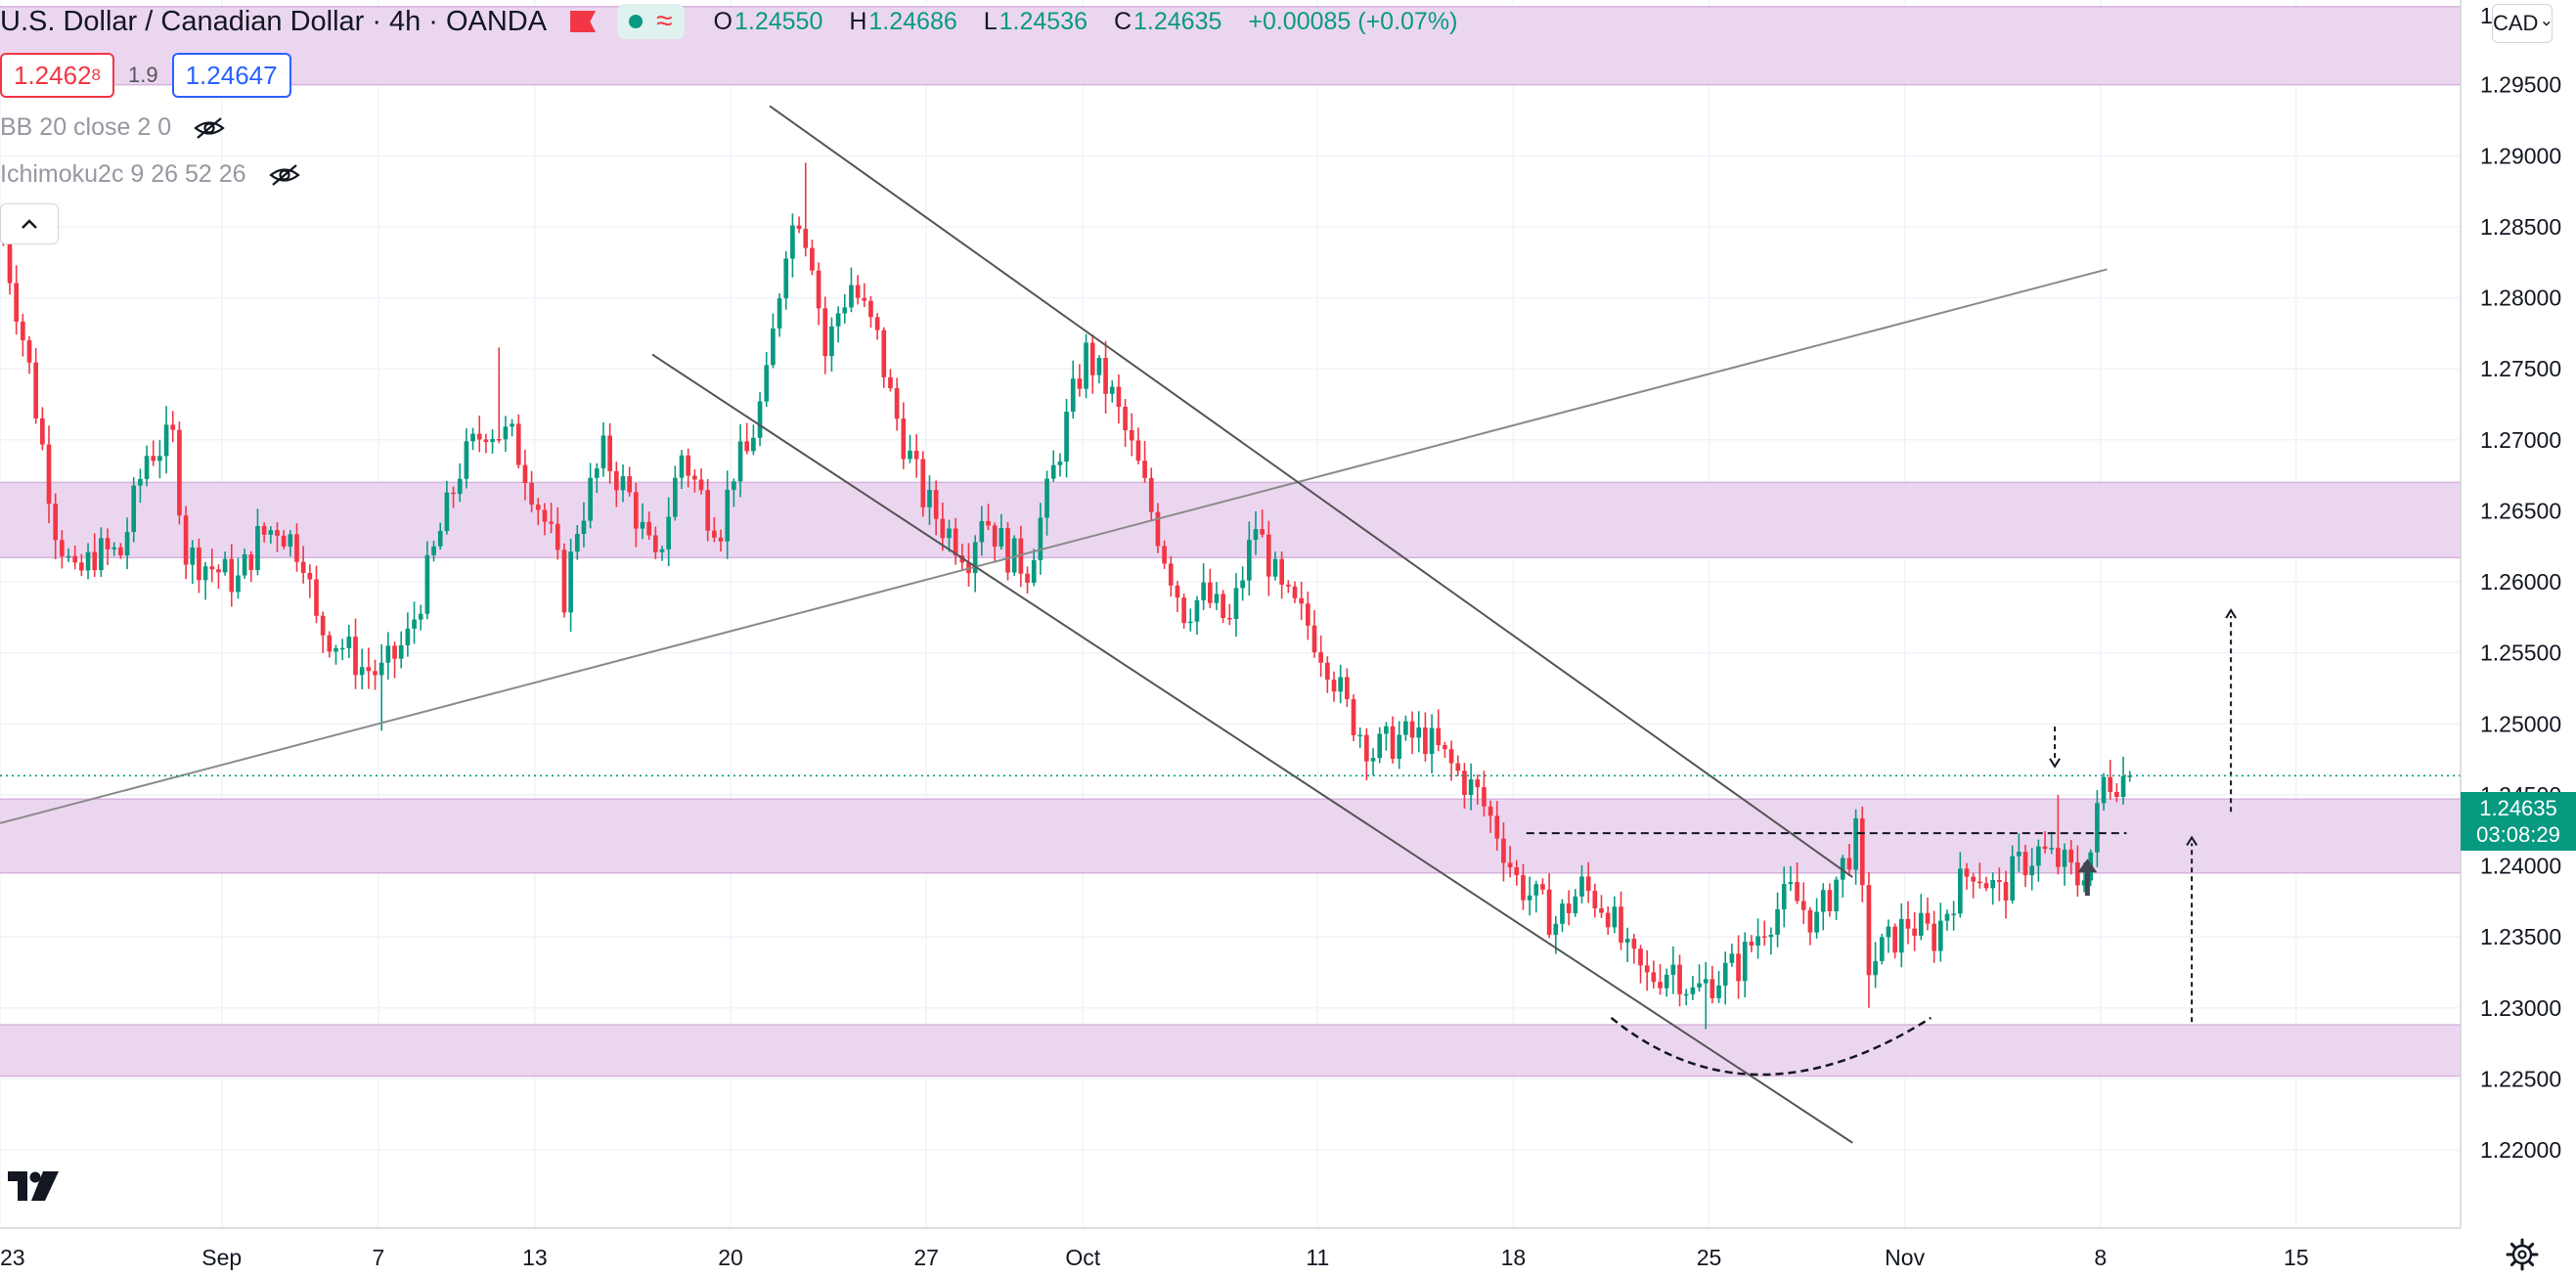 This screenshot has height=1277, width=2576. What do you see at coordinates (57, 75) in the screenshot?
I see `sell-button: 1.2462 8` at bounding box center [57, 75].